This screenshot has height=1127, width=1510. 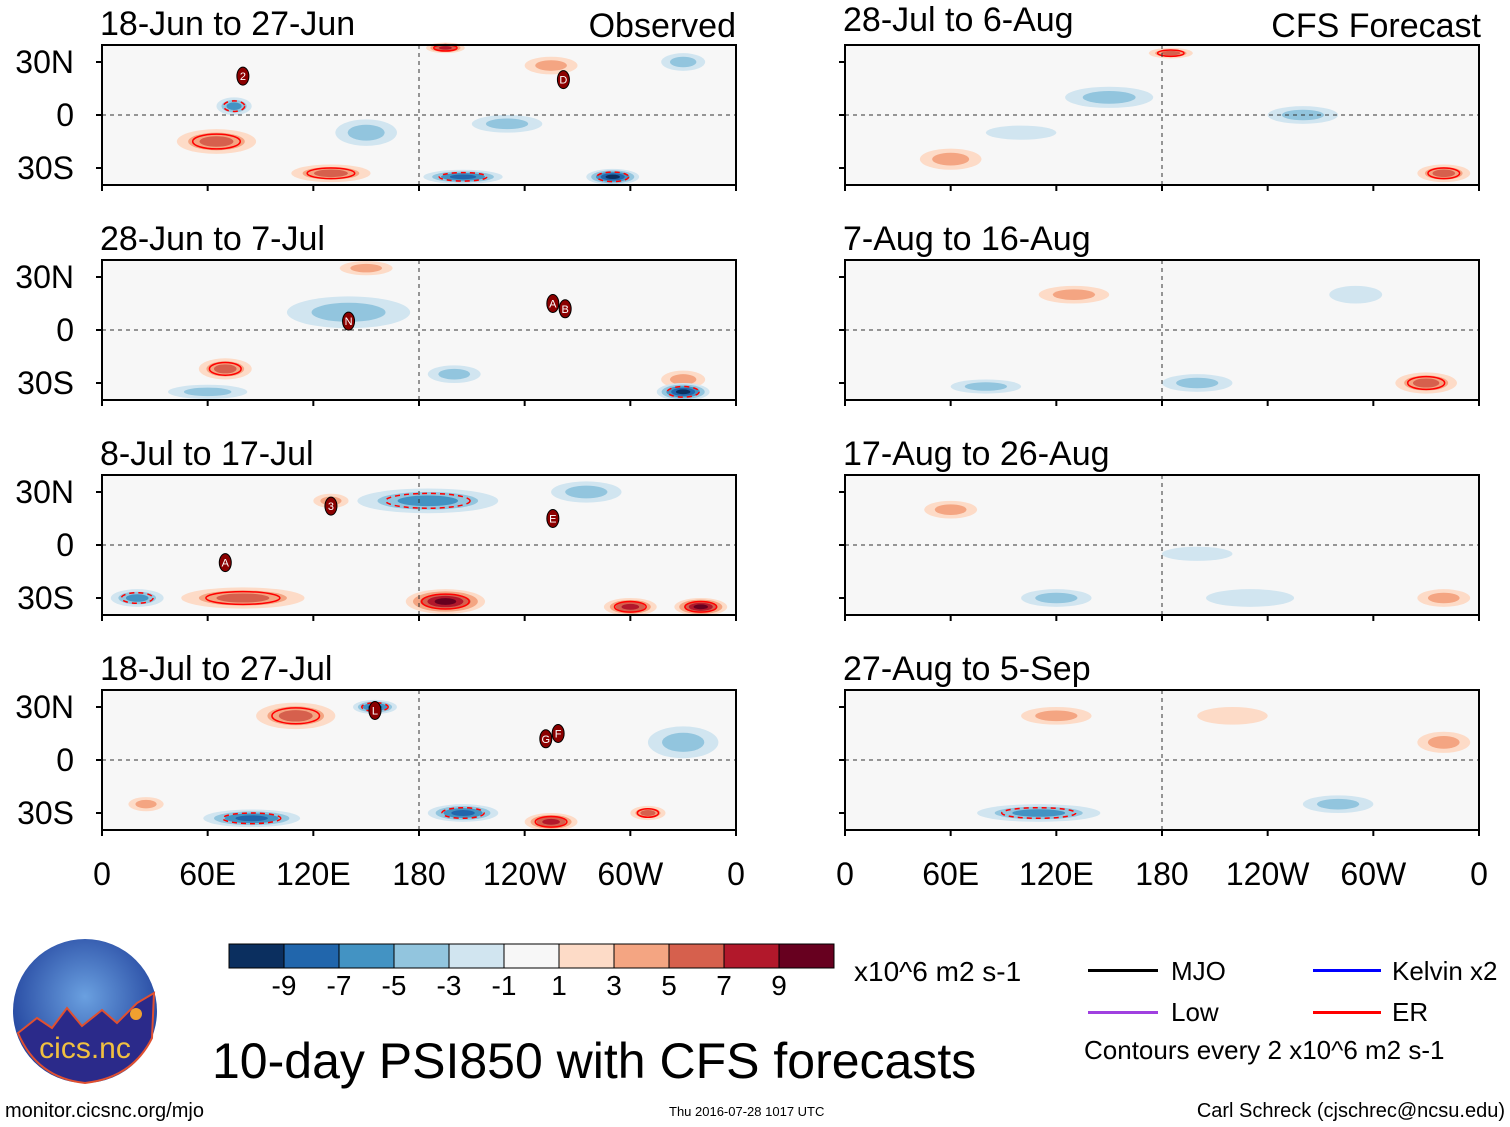 I want to click on footer-timestamp: Thu 2016-07-28 1017 UTC, so click(x=747, y=1111).